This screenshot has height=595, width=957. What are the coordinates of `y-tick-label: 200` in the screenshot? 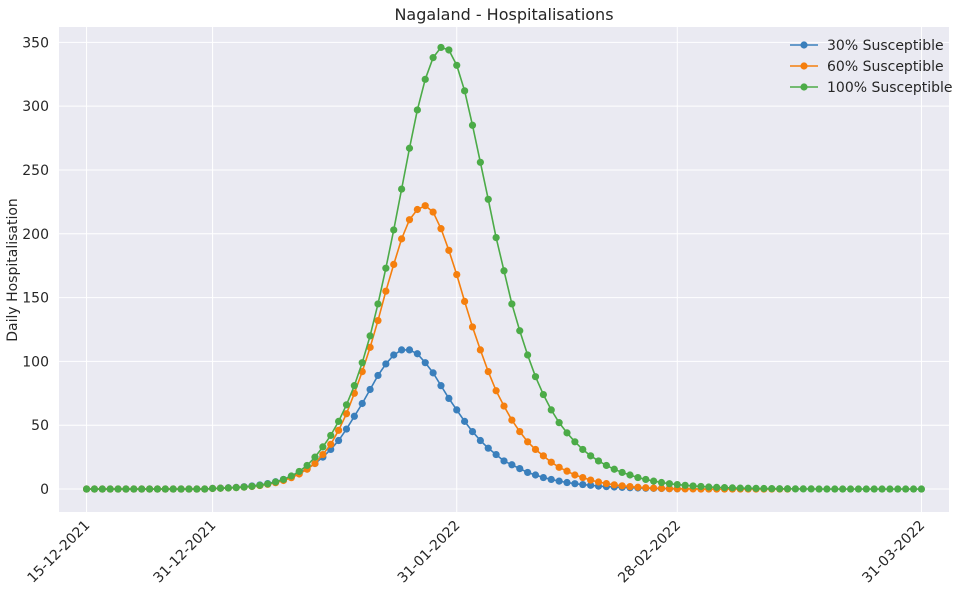 It's located at (35, 235).